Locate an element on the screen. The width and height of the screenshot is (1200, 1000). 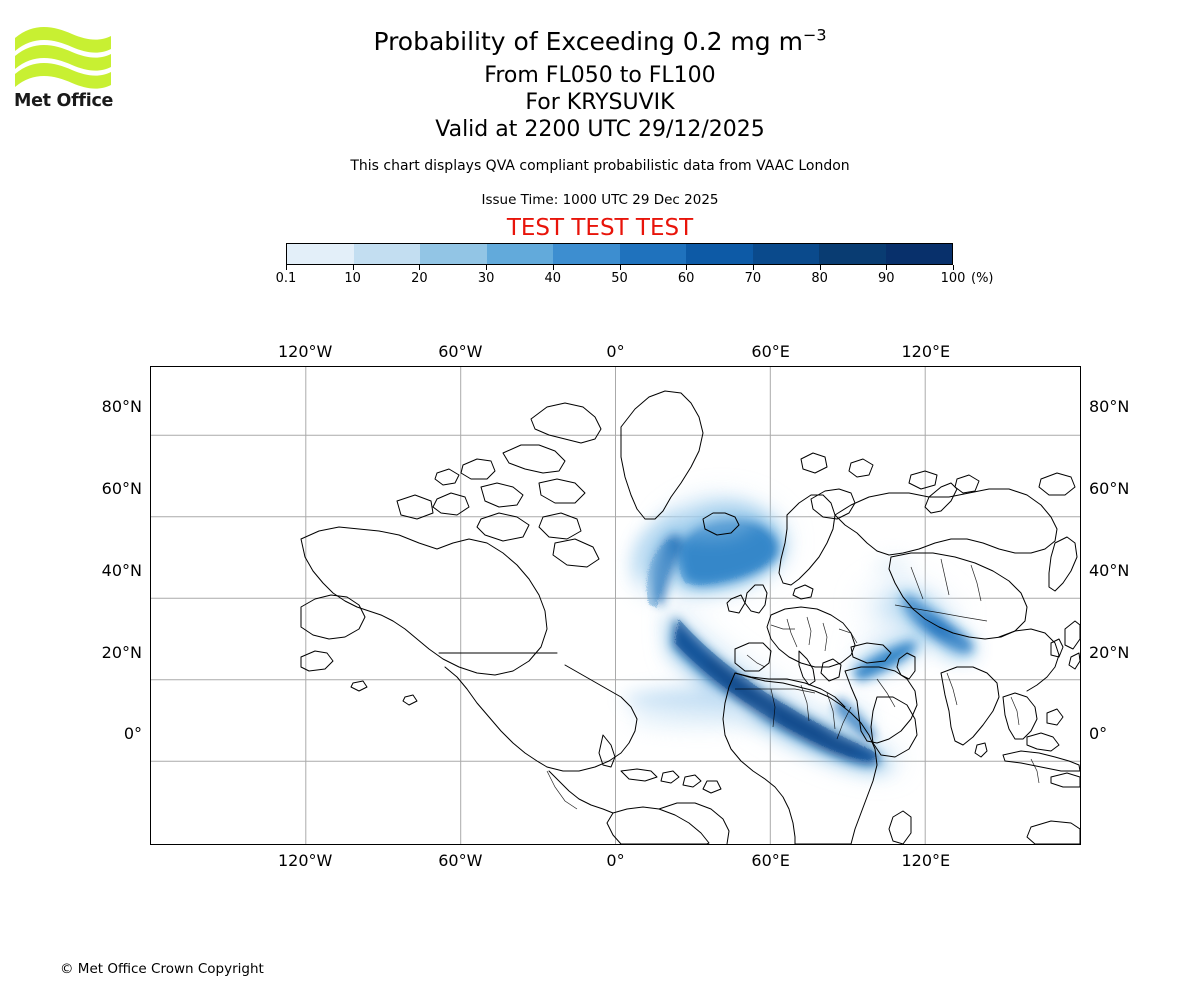
colorbar-tick-label: 50 is located at coordinates (619, 278).